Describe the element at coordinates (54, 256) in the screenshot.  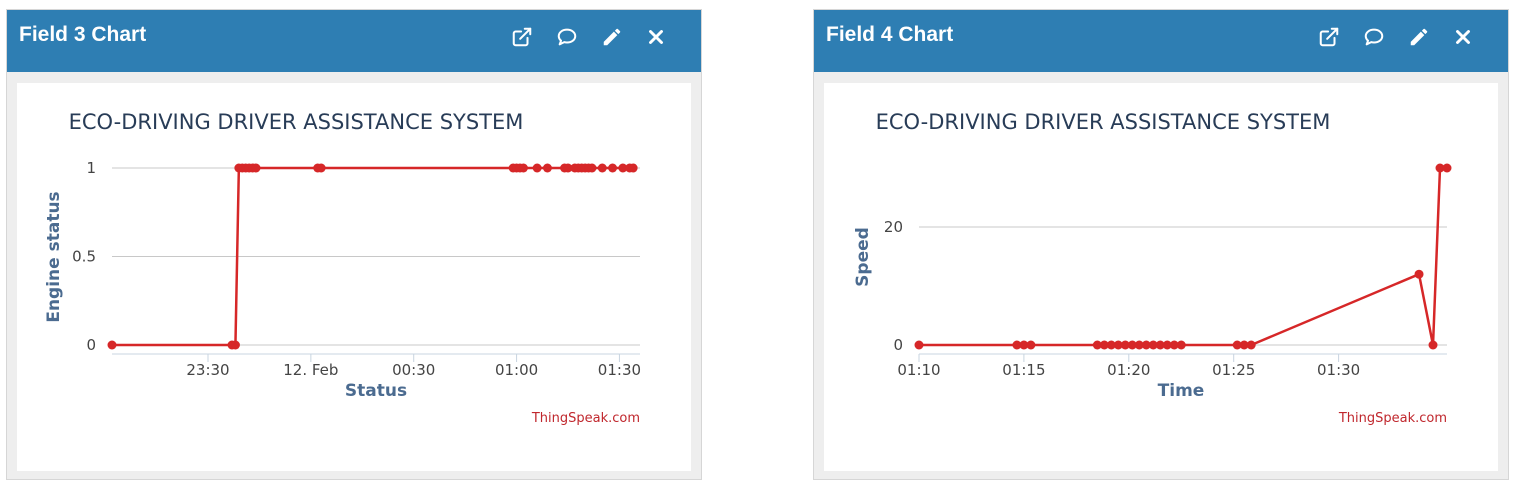
I see `y-axis-title: Engine status` at that location.